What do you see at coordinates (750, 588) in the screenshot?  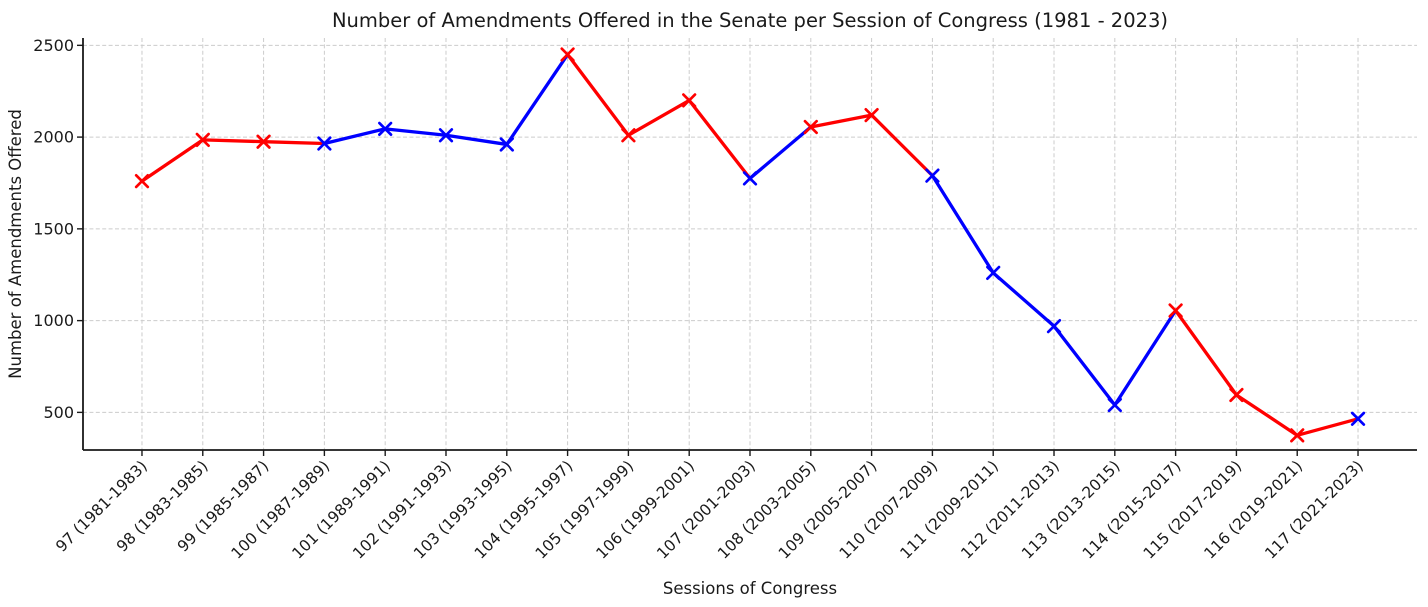 I see `x-axis-label: Sessions of Congress` at bounding box center [750, 588].